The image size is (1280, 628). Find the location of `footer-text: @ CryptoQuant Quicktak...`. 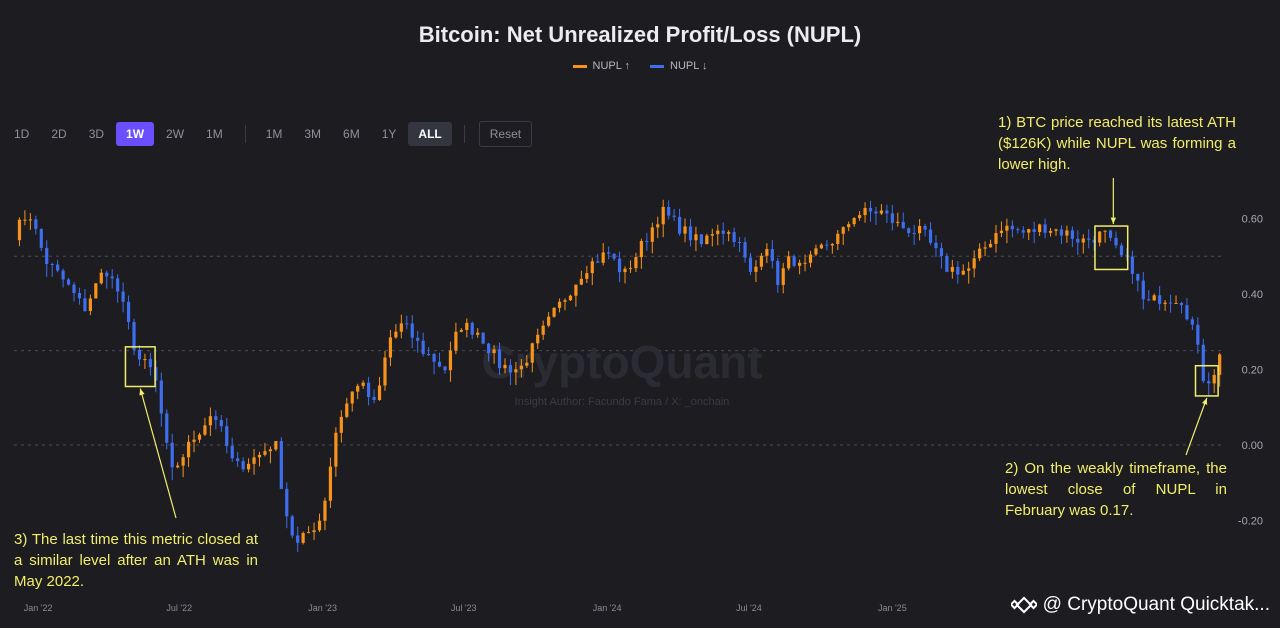

footer-text: @ CryptoQuant Quicktak... is located at coordinates (1156, 604).